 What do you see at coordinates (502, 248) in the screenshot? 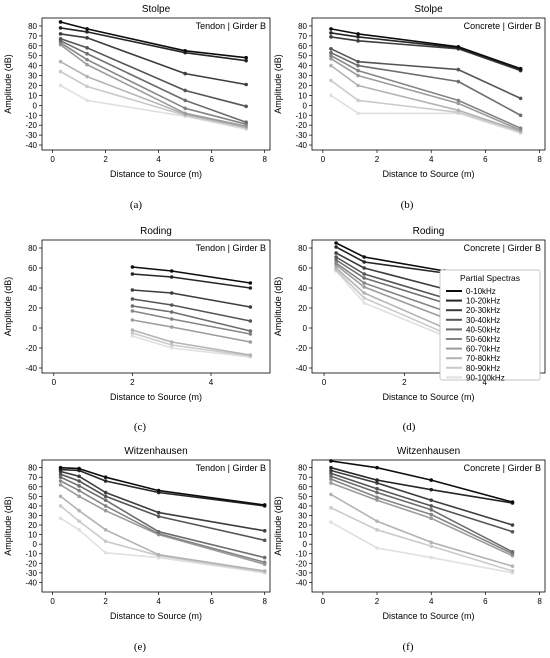
I see `annotation-label: Concrete | Girder B` at bounding box center [502, 248].